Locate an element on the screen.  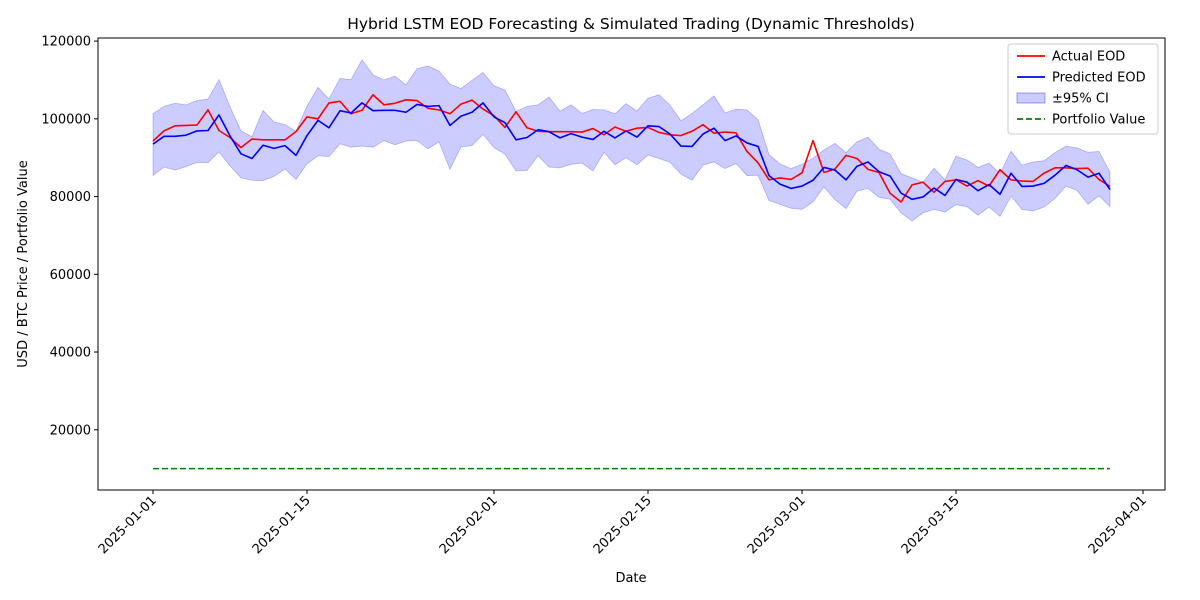
y-tick-label: 80000 is located at coordinates (70, 197).